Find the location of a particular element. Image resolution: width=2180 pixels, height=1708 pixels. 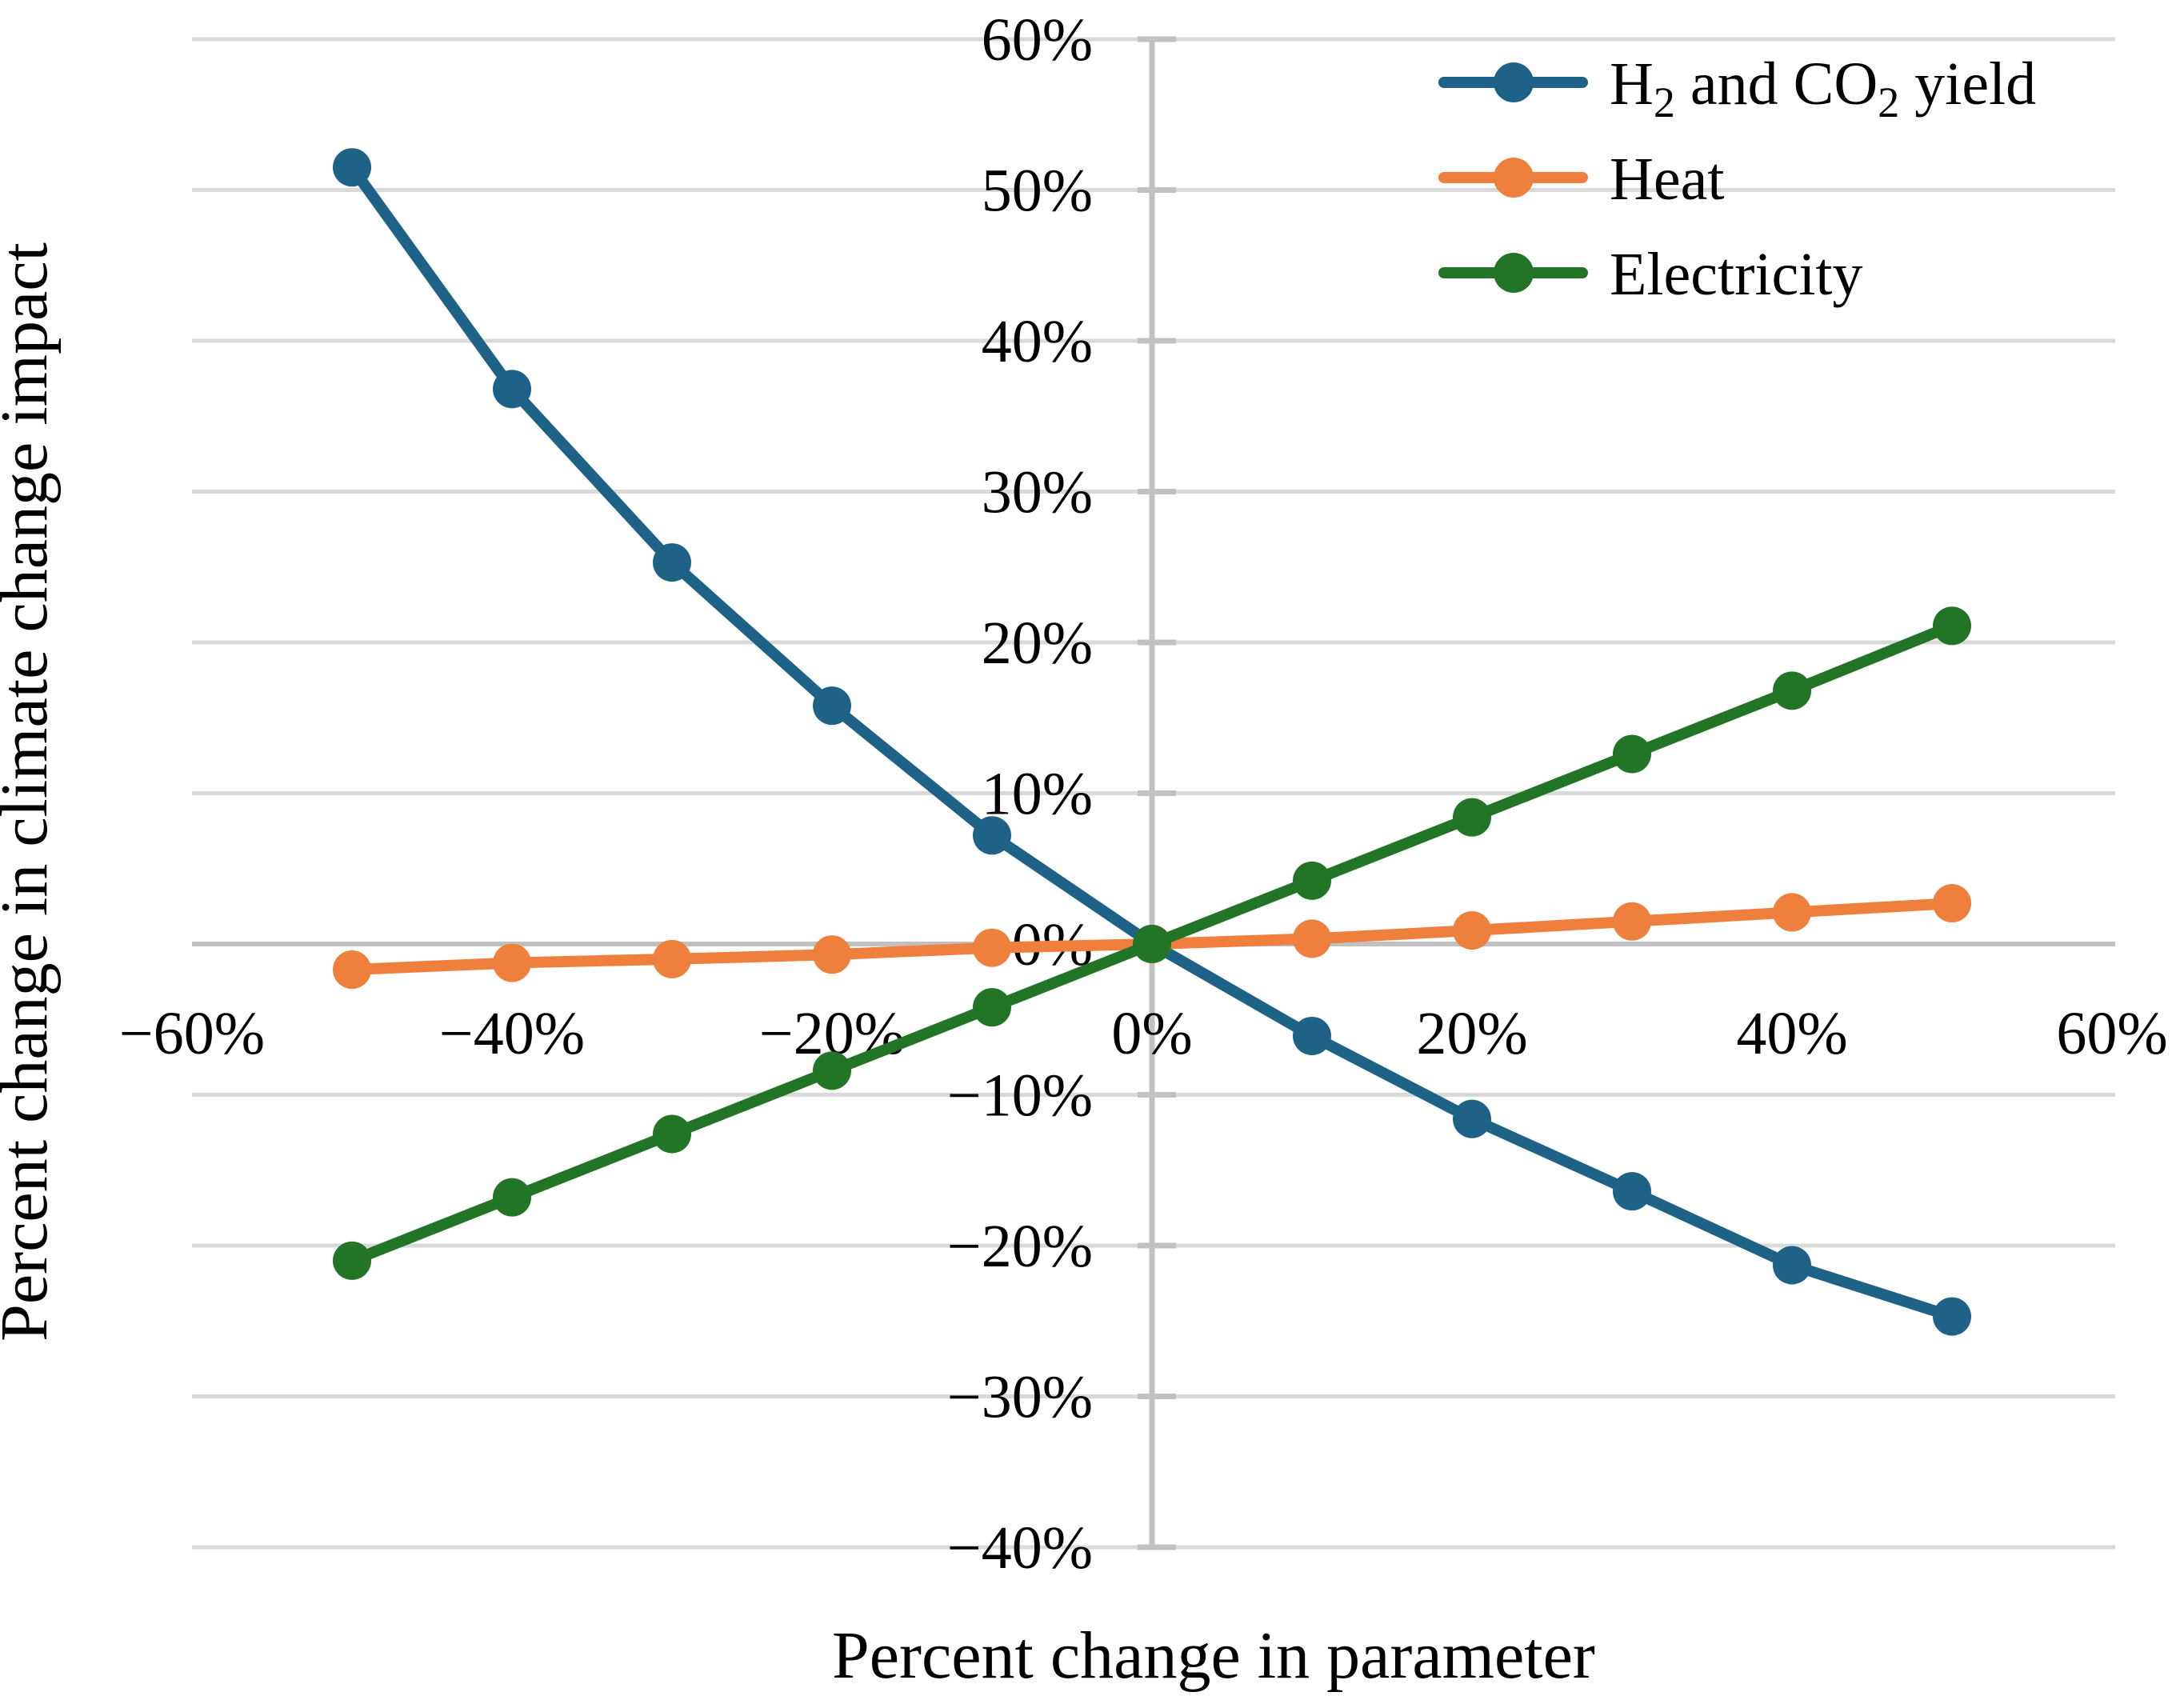

y-axis-title: Percent change in climate change impact is located at coordinates (31, 792).